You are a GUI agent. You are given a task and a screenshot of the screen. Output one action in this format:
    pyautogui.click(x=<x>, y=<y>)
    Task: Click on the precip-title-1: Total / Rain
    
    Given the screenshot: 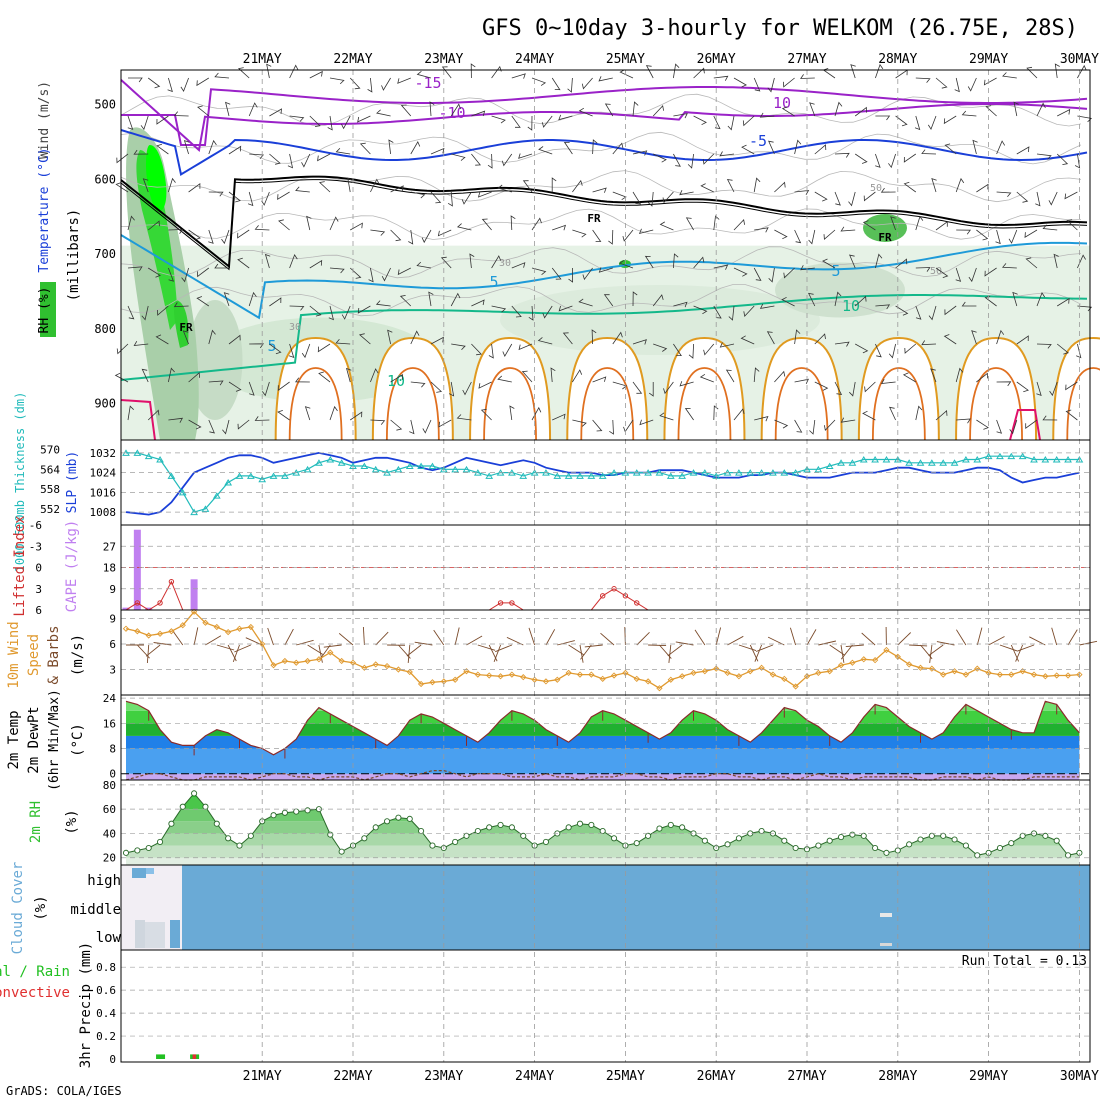 What is the action you would take?
    pyautogui.click(x=35, y=972)
    